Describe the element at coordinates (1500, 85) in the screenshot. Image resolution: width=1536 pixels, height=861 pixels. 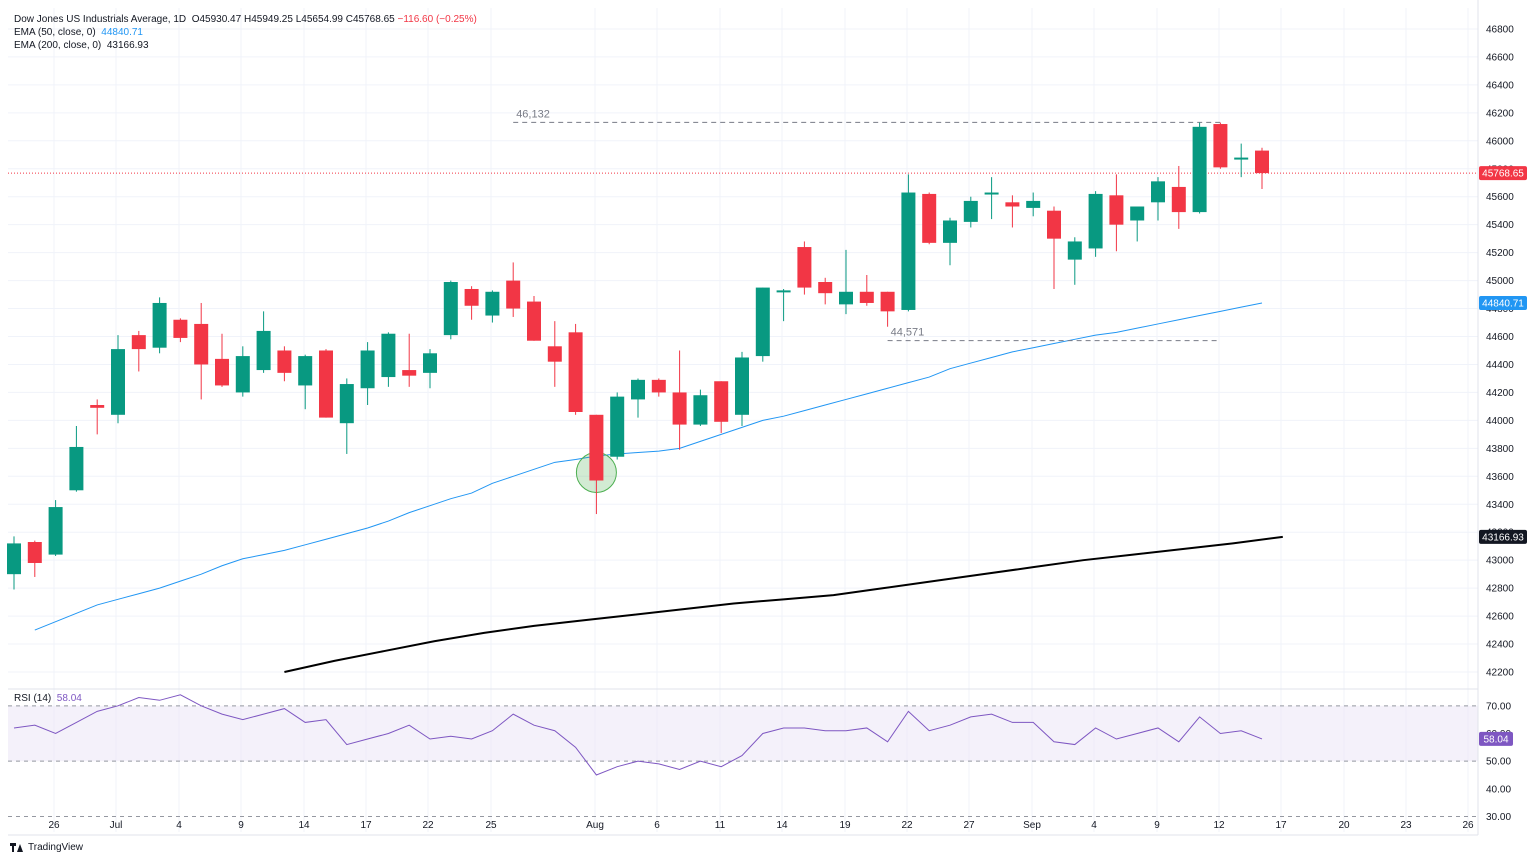
I see `y-tick-label: 46400` at that location.